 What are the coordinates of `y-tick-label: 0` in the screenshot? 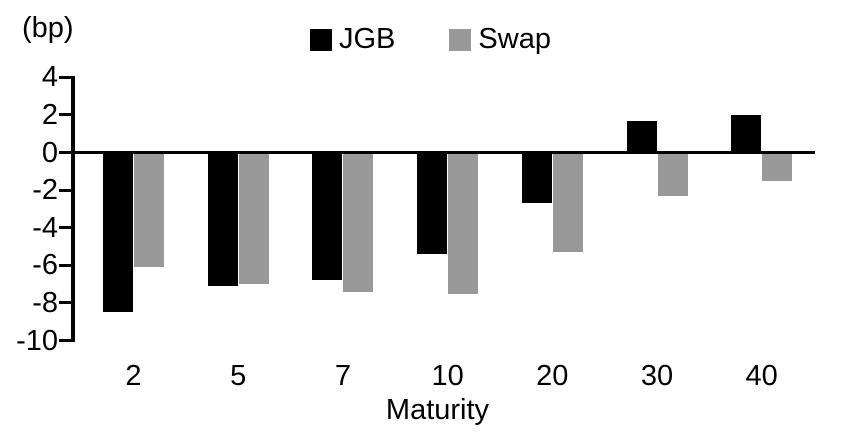 It's located at (49, 152).